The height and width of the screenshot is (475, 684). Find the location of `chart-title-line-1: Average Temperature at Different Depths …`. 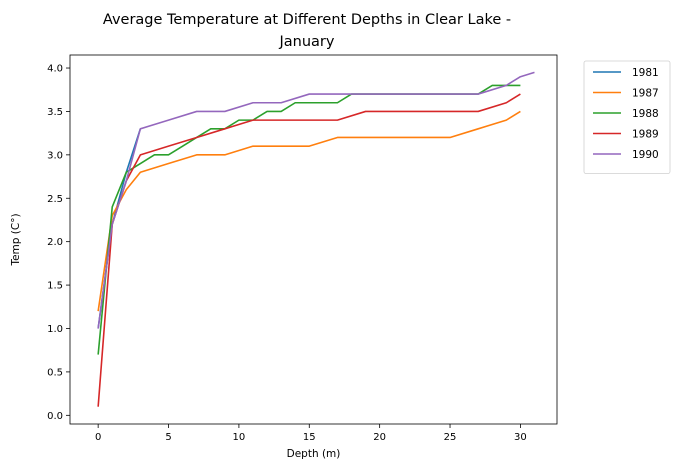

chart-title-line-1: Average Temperature at Different Depths … is located at coordinates (307, 20).